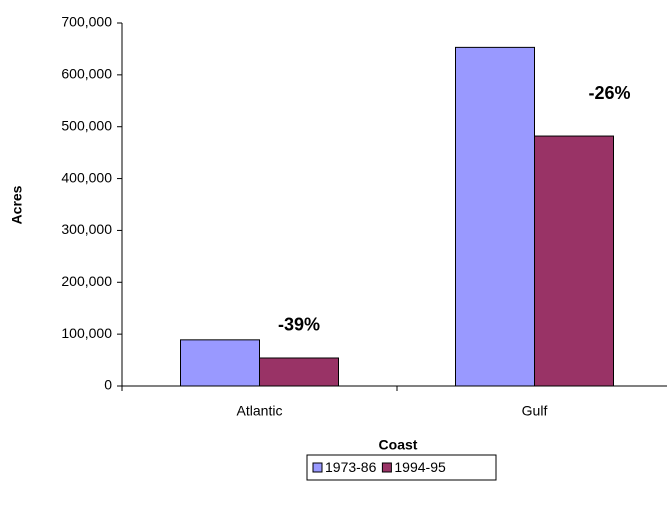  I want to click on y-tick-label: 700,000, so click(86, 22).